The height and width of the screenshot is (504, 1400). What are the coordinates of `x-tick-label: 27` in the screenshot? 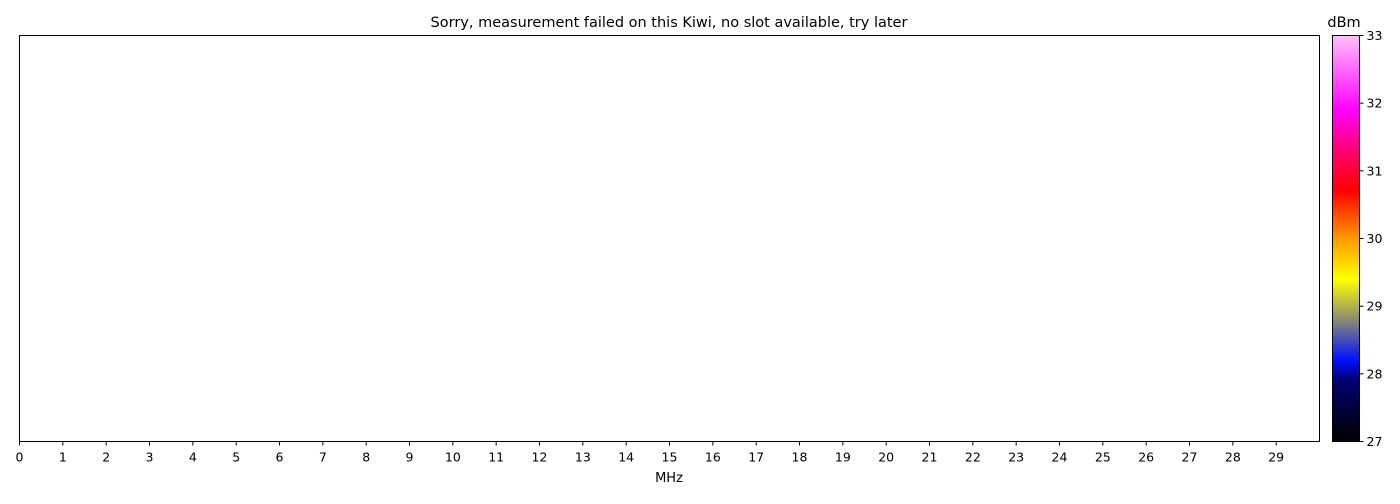 It's located at (1190, 457).